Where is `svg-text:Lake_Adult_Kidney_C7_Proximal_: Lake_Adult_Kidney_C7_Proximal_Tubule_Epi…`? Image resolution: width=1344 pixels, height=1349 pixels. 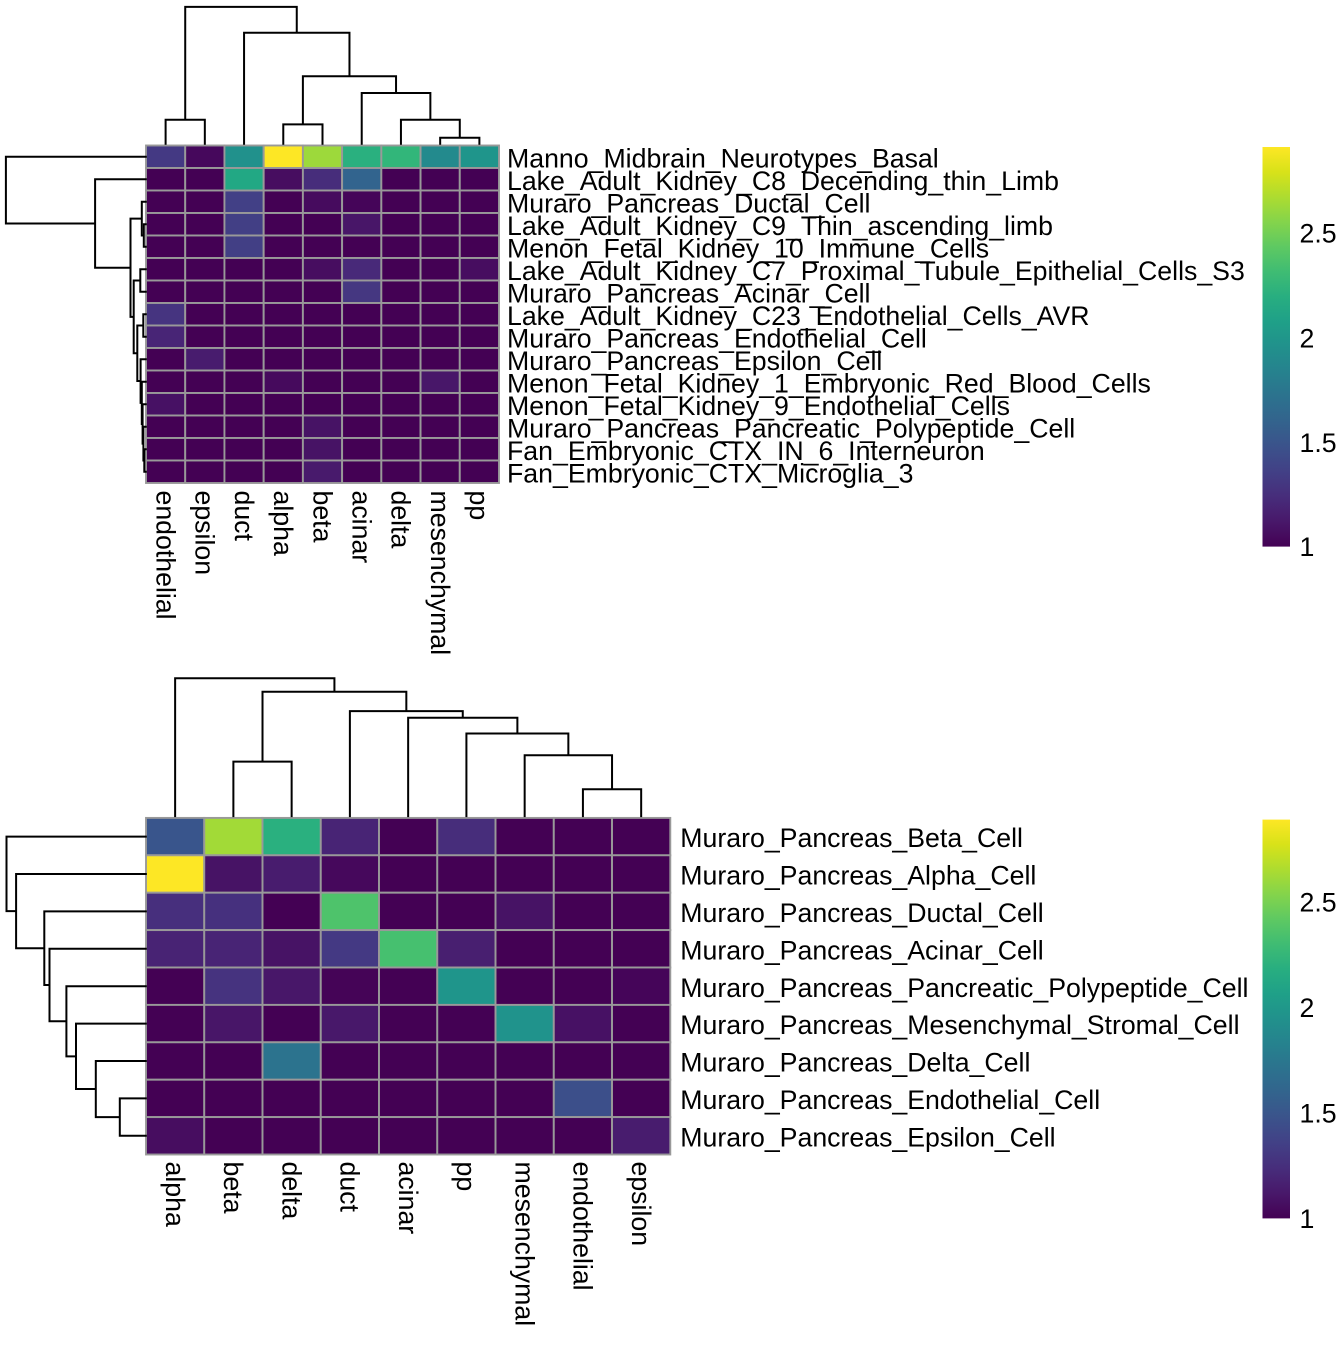
svg-text:Lake_Adult_Kidney_C7_Proximal_: Lake_Adult_Kidney_C7_Proximal_Tubule_Epi… is located at coordinates (876, 271).